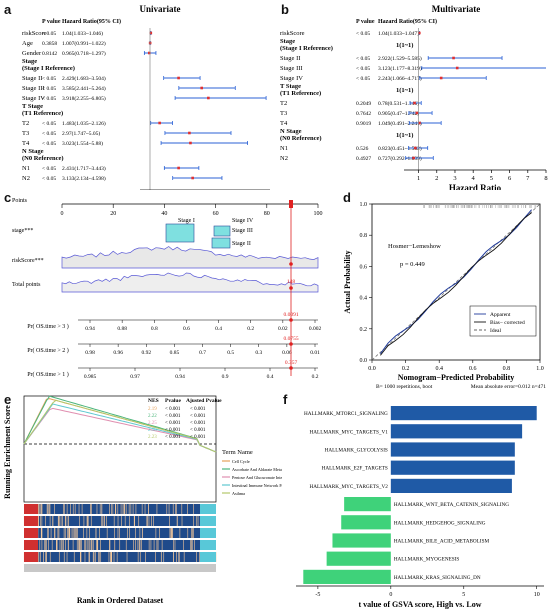 The height and width of the screenshot is (610, 550). What do you see at coordinates (400, 123) in the screenshot?
I see `hazard-ratio: 1.049(0.491~2.241)` at bounding box center [400, 123].